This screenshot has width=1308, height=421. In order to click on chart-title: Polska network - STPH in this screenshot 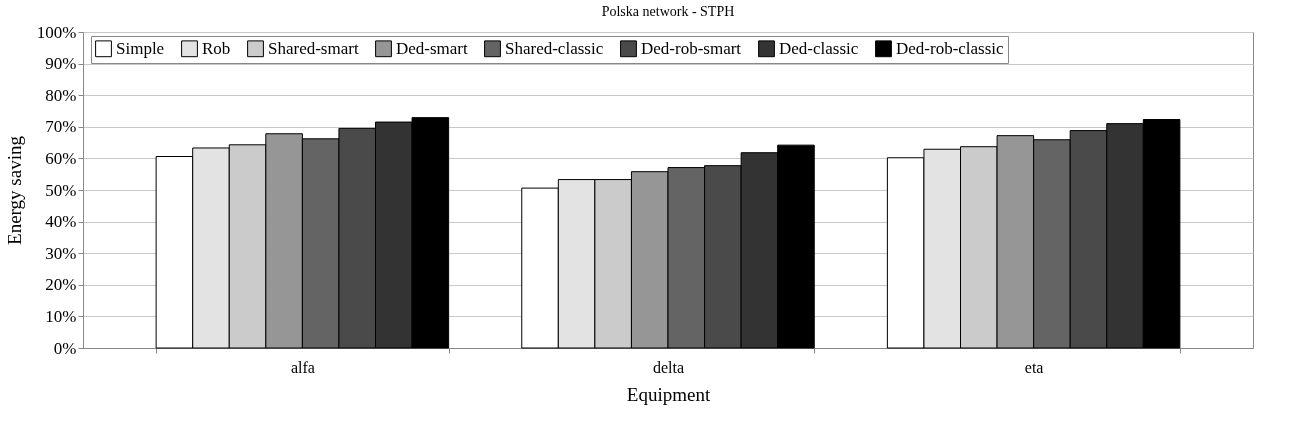, I will do `click(668, 11)`.